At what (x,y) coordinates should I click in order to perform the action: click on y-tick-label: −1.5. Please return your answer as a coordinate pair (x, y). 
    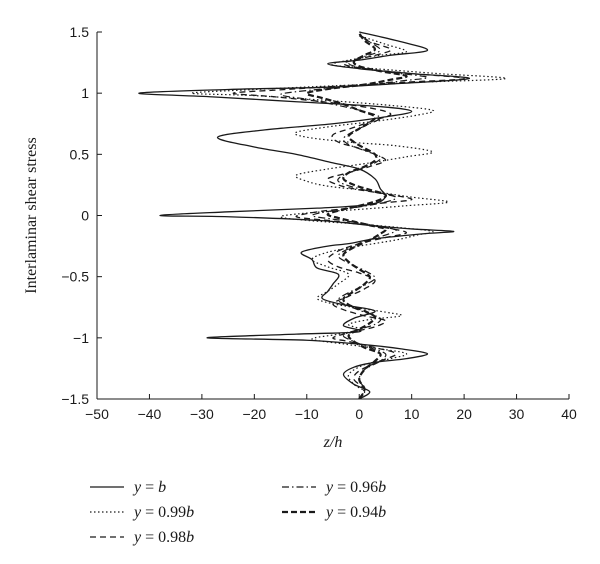
    Looking at the image, I should click on (75, 399).